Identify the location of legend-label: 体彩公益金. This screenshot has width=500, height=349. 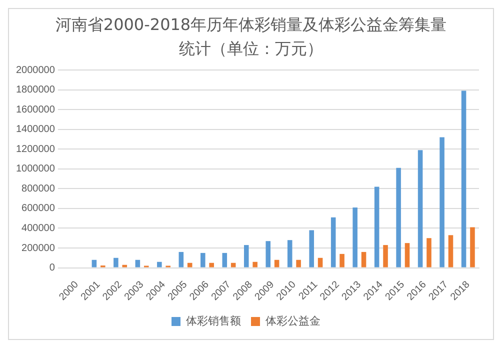
(293, 321).